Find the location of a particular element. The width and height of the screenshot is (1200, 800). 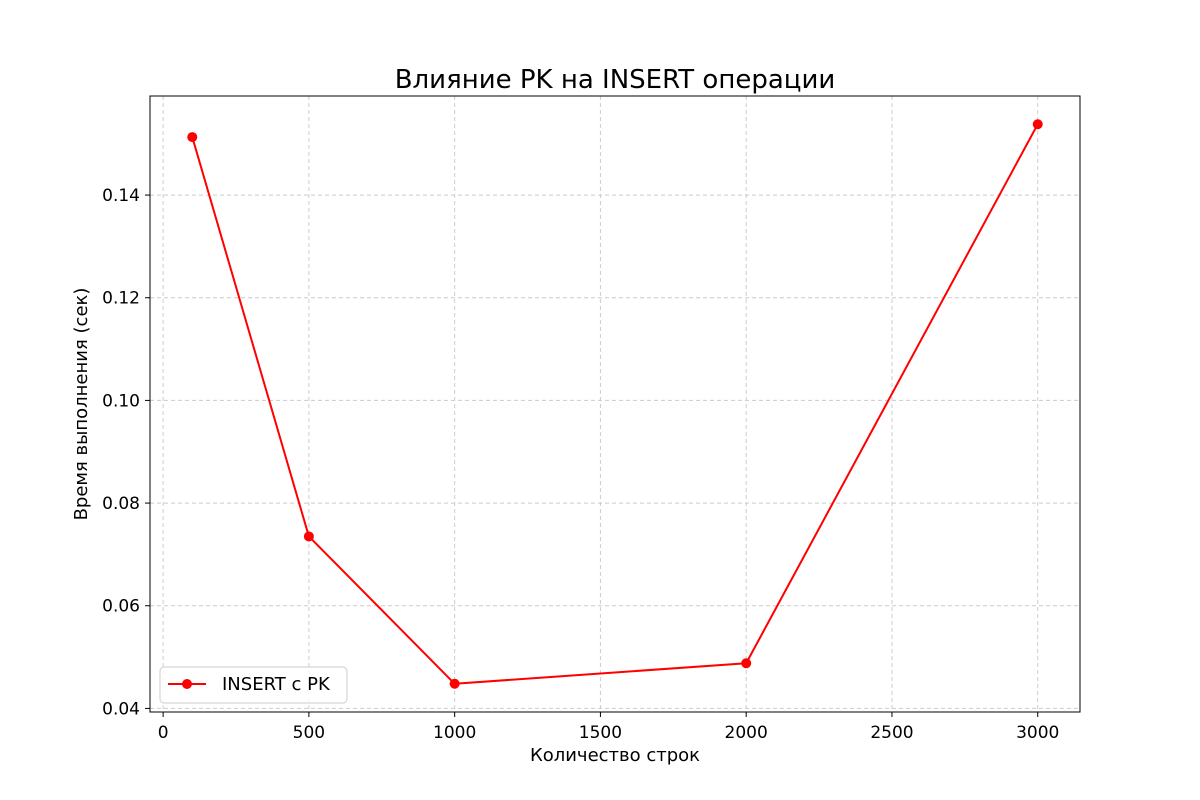

x-tick-label: 500 is located at coordinates (309, 733).